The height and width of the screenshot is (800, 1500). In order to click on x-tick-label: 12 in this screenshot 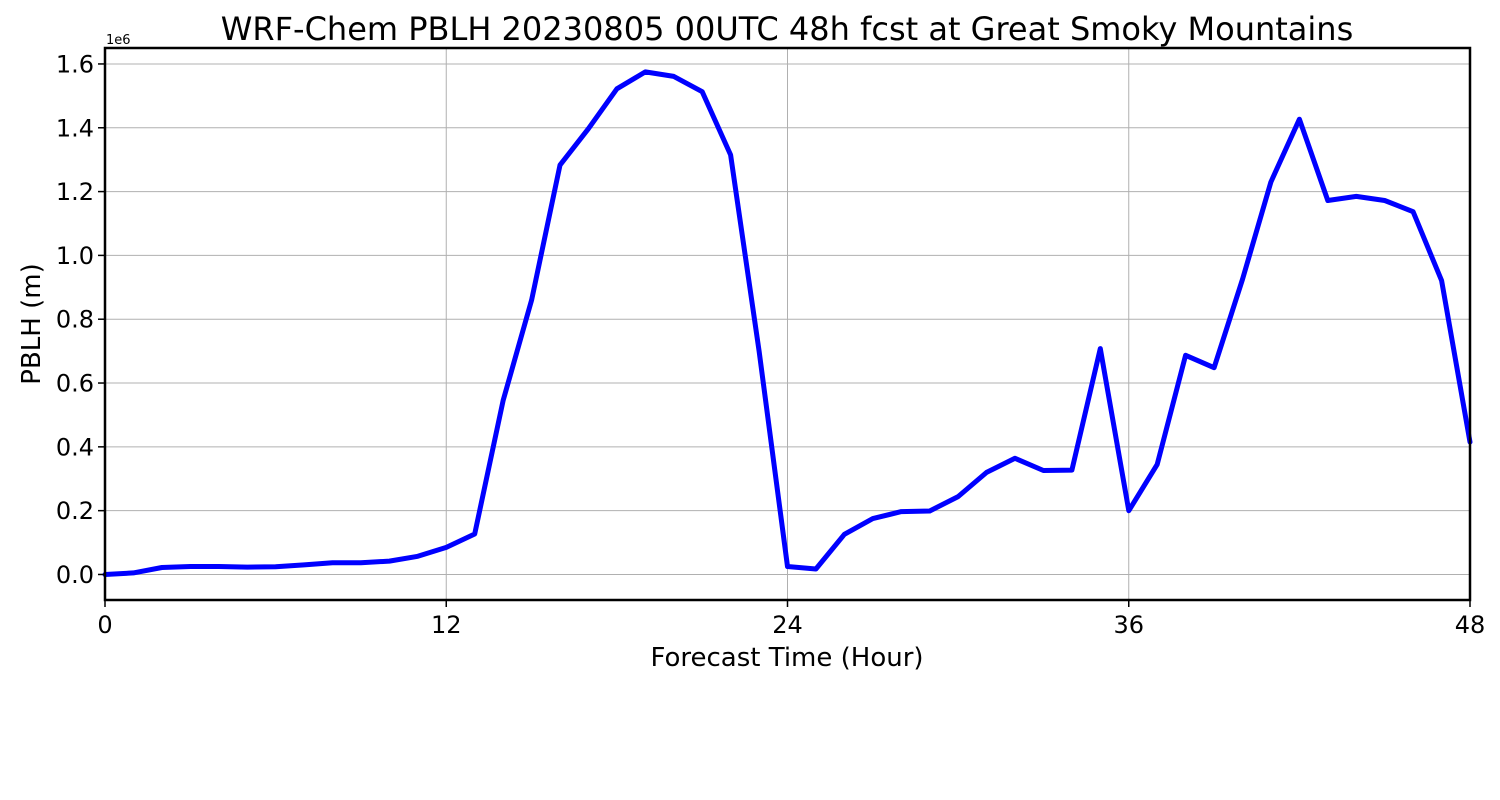, I will do `click(446, 625)`.